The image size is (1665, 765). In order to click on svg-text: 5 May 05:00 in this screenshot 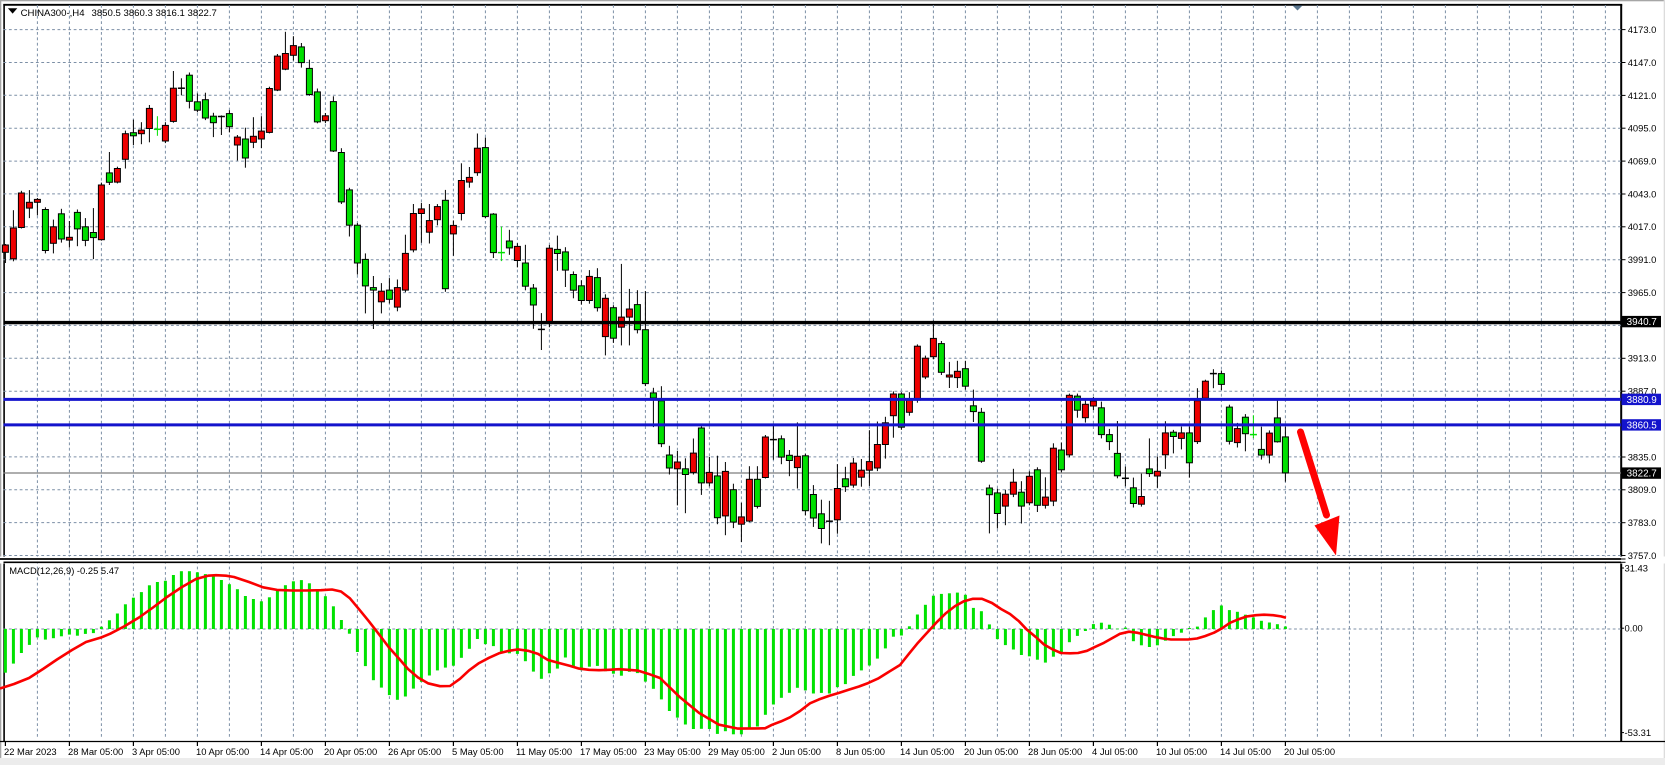, I will do `click(478, 751)`.